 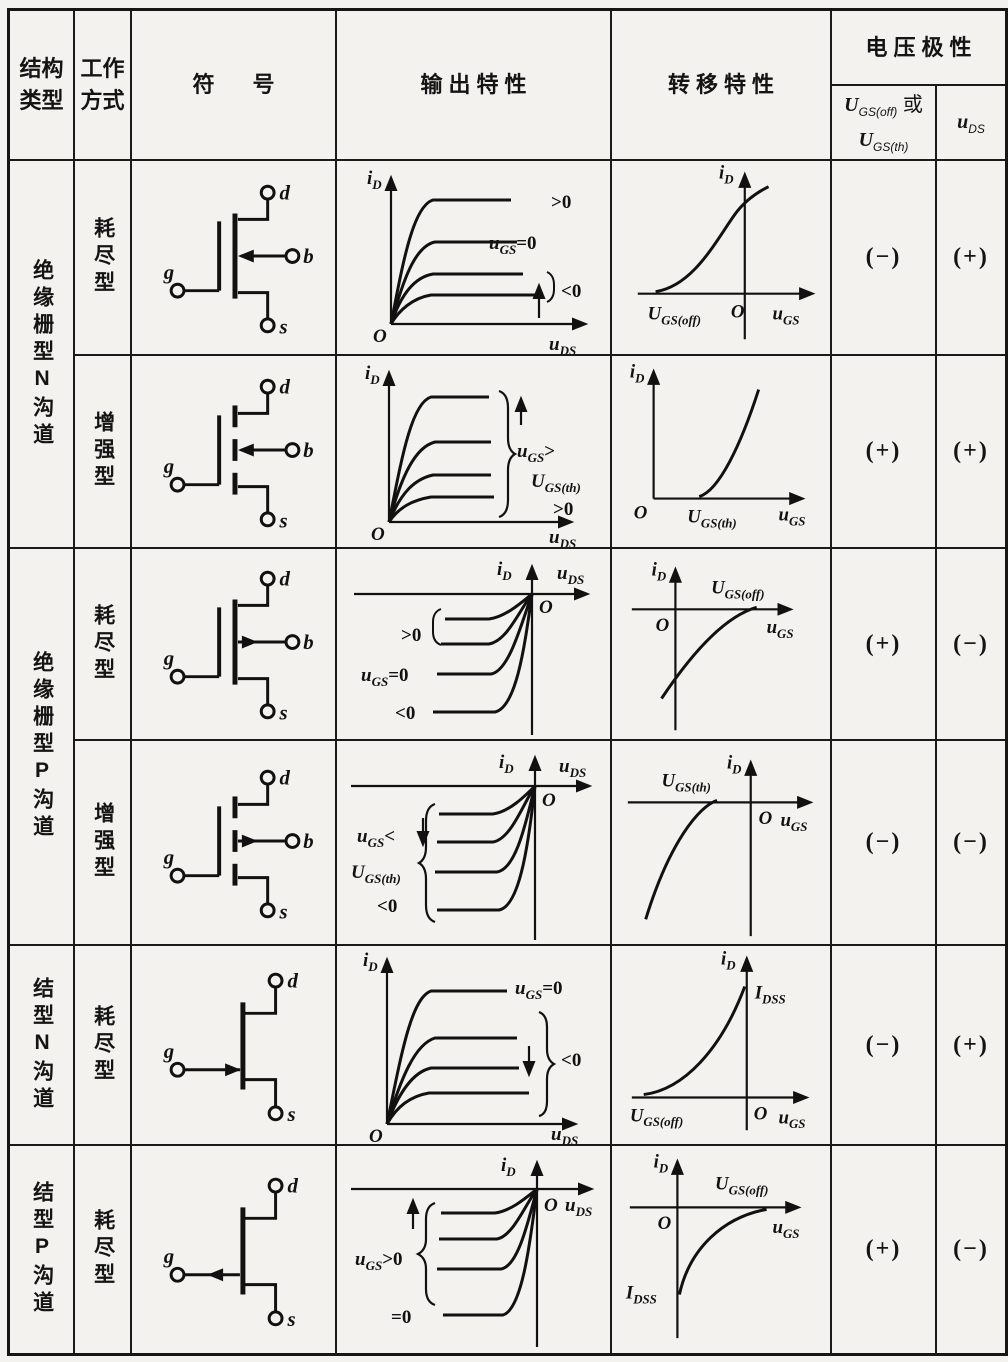 I want to click on header-symbol: 符 号, so click(x=234, y=86).